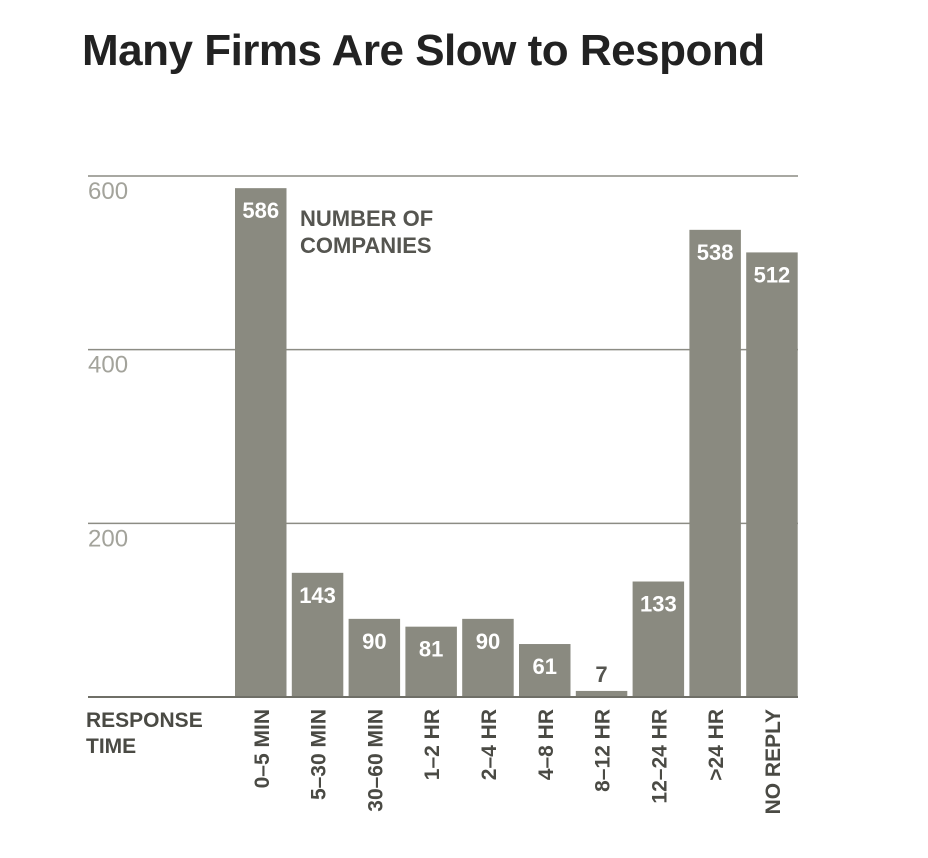 The image size is (928, 858). Describe the element at coordinates (144, 720) in the screenshot. I see `x-axis-label-line1: RESPONSE` at that location.